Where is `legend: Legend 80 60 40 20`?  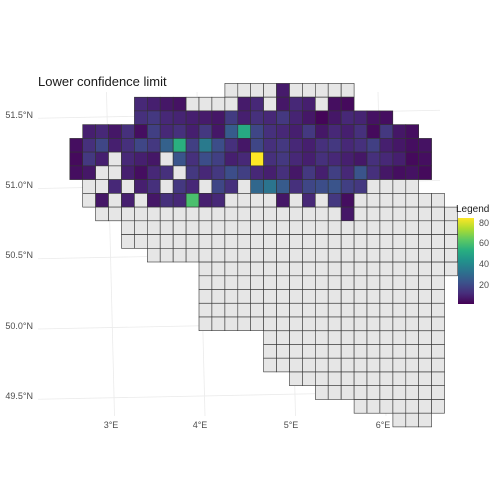
legend: Legend 80 60 40 20 is located at coordinates (472, 254).